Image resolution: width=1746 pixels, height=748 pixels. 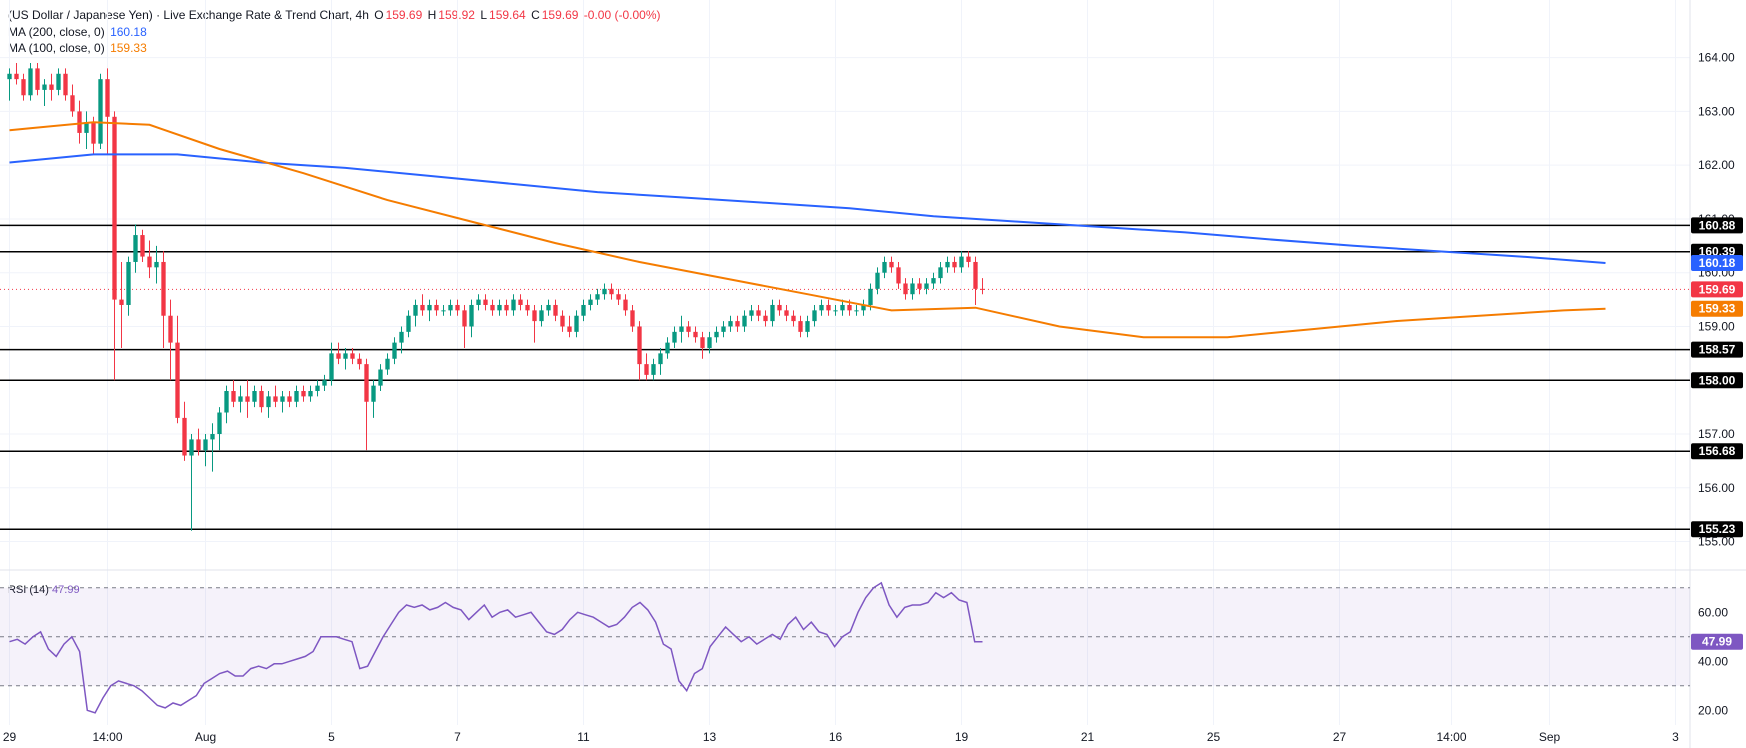 What do you see at coordinates (56, 48) in the screenshot?
I see `ma100-label: MA (100, close, 0)` at bounding box center [56, 48].